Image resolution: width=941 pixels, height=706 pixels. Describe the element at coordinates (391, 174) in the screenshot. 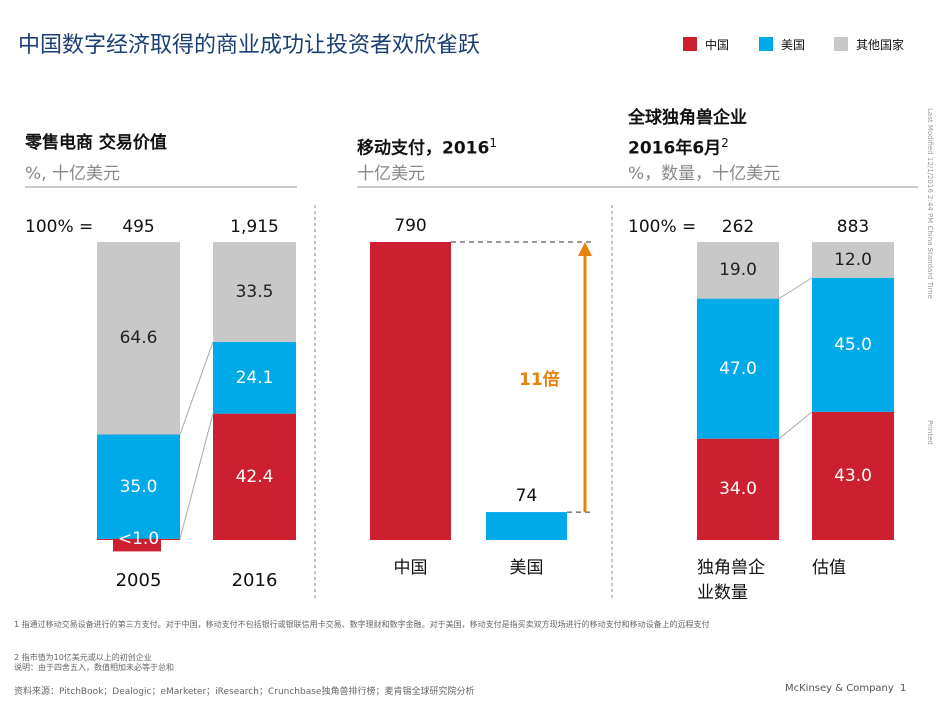

I see `panel-subtitle: 十亿美元` at that location.